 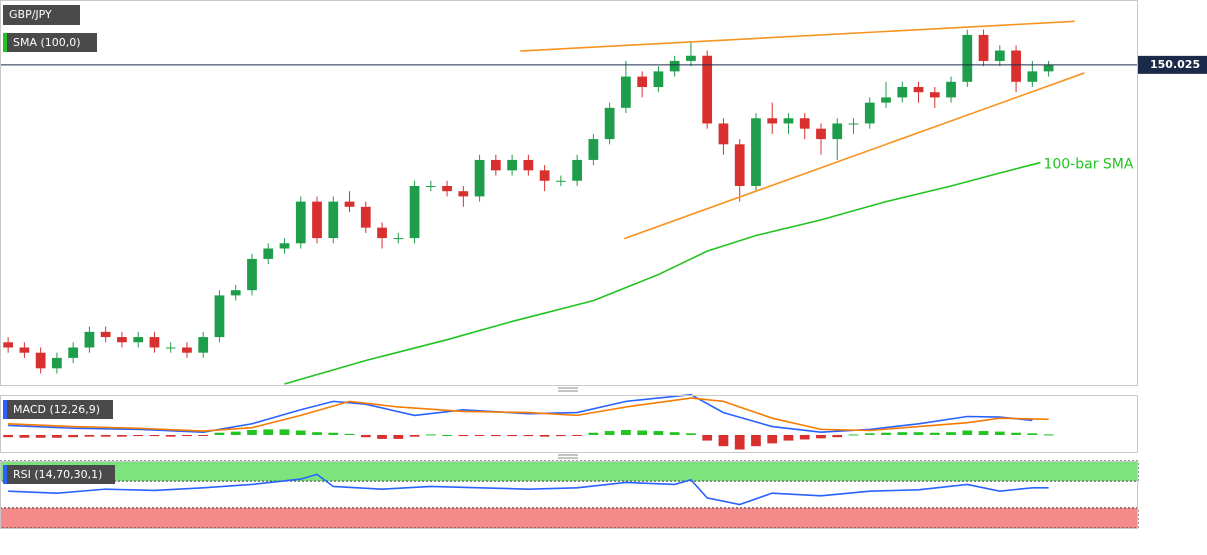 I want to click on oversold-band, so click(x=569, y=518).